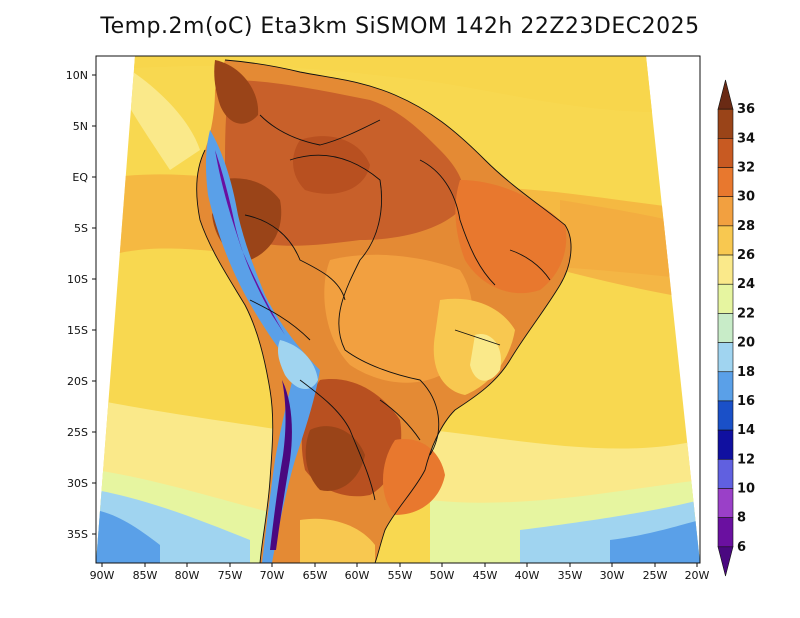  What do you see at coordinates (230, 575) in the screenshot?
I see `lon-label: 75W` at bounding box center [230, 575].